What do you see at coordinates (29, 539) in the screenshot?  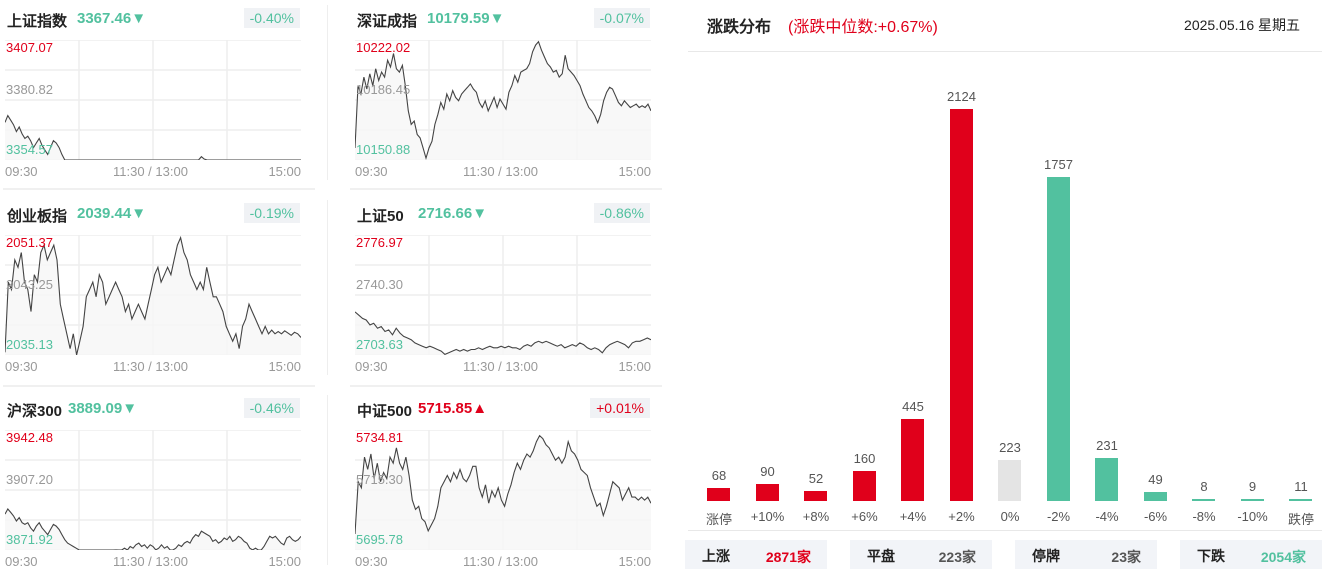 I see `y-low-label: 3871.92` at bounding box center [29, 539].